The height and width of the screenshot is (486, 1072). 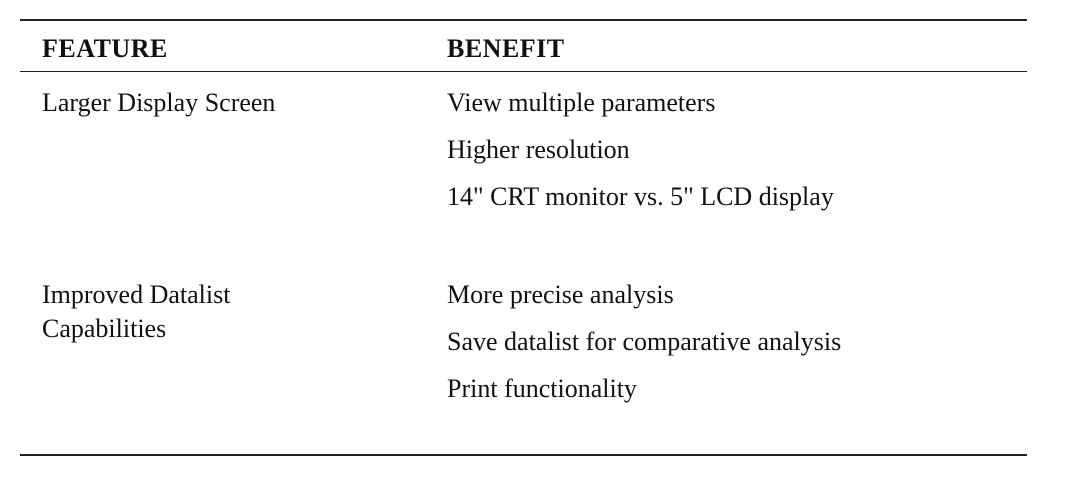 I want to click on benefit-text: Print functionality, so click(x=542, y=388).